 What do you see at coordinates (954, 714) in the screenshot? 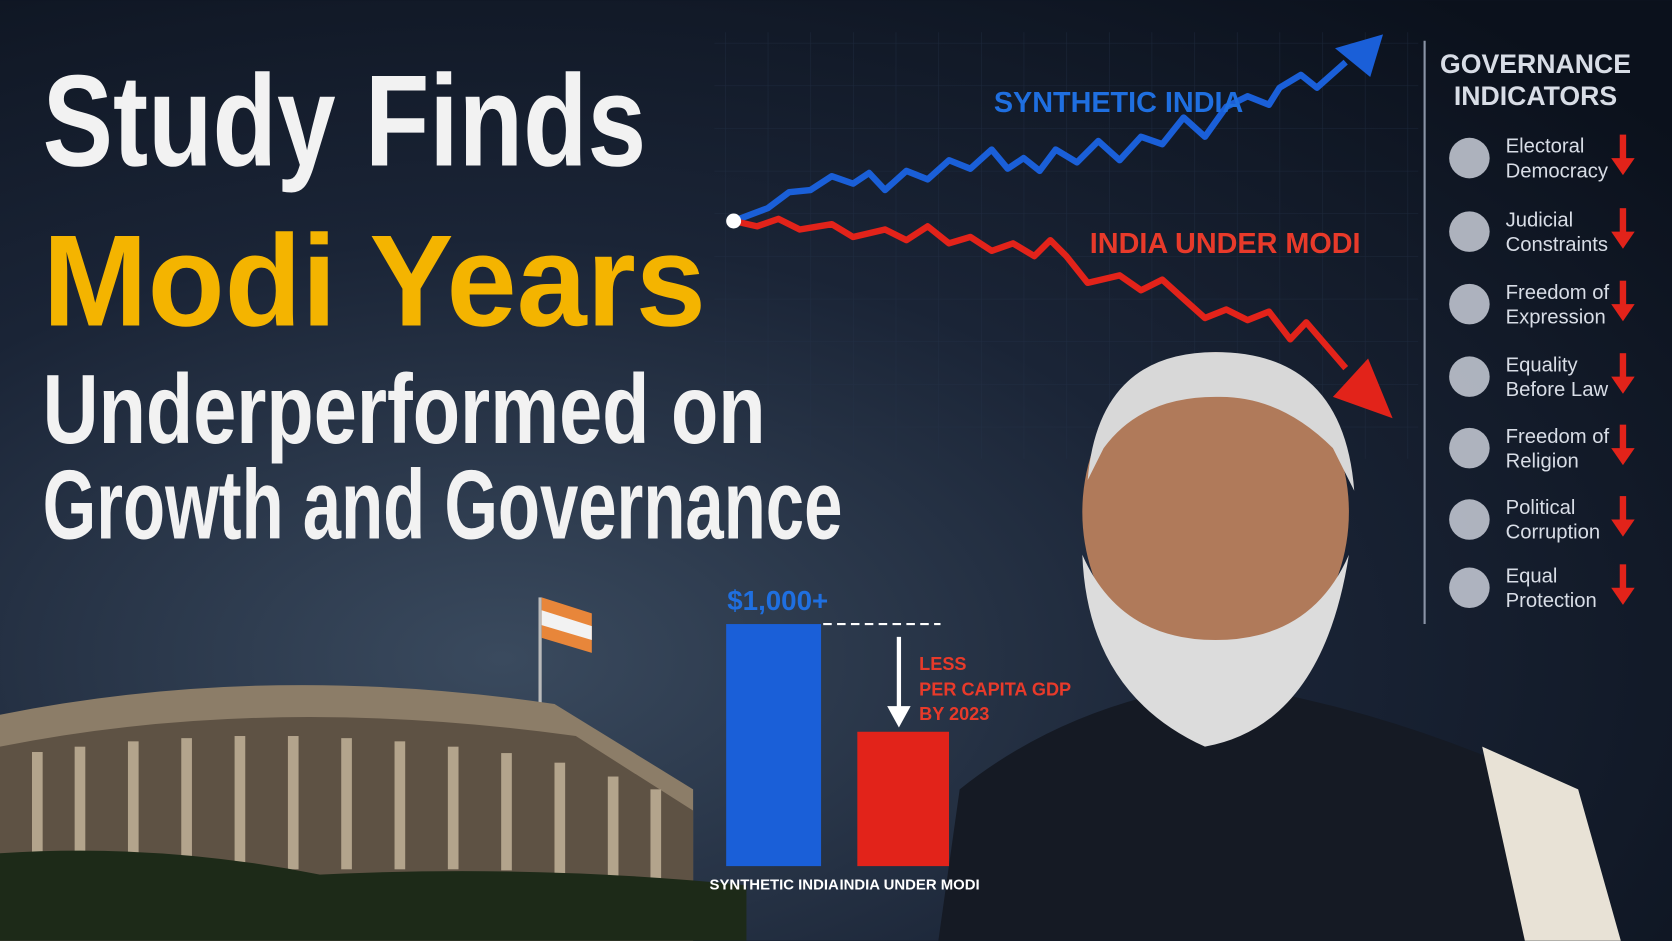
I see `gap-note: BY 2023` at bounding box center [954, 714].